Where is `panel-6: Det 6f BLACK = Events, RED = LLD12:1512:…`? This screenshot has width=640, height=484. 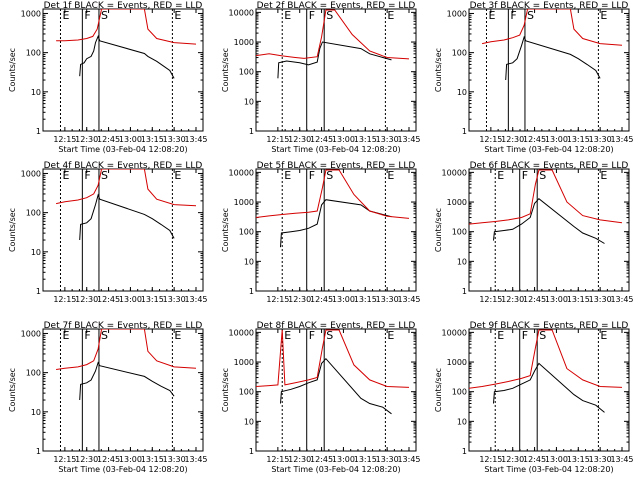
panel-6: Det 6f BLACK = Events, RED = LLD12:1512:… is located at coordinates (534, 232).